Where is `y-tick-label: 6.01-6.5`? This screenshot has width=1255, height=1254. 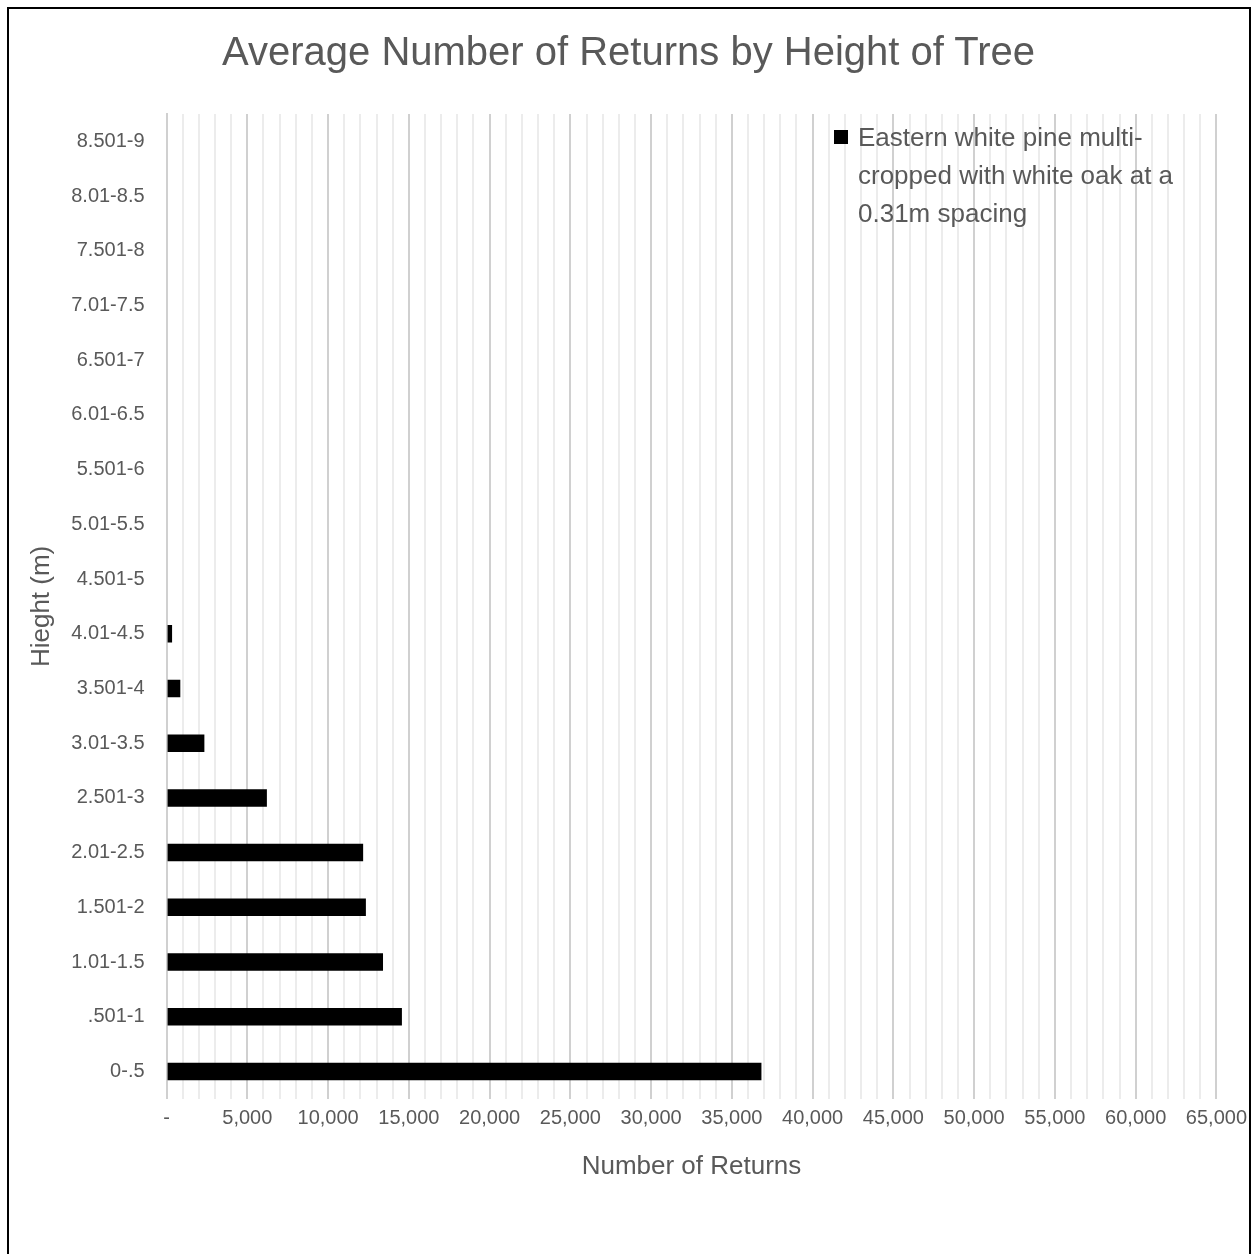
y-tick-label: 6.01-6.5 is located at coordinates (108, 413).